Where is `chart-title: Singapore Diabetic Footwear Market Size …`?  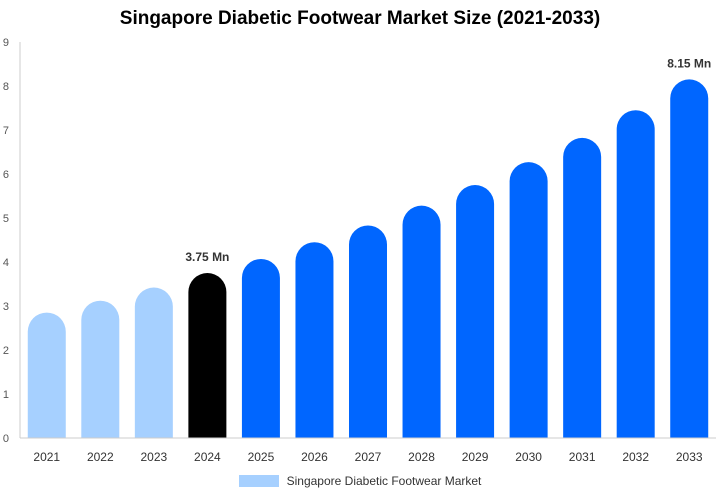 chart-title: Singapore Diabetic Footwear Market Size … is located at coordinates (360, 18).